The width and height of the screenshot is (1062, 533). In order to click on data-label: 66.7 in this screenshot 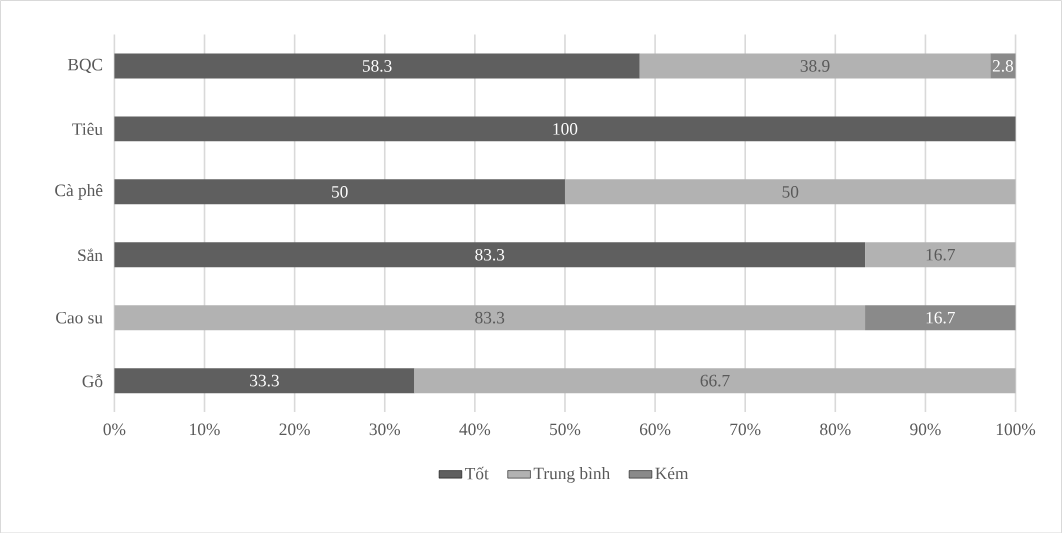, I will do `click(715, 380)`.